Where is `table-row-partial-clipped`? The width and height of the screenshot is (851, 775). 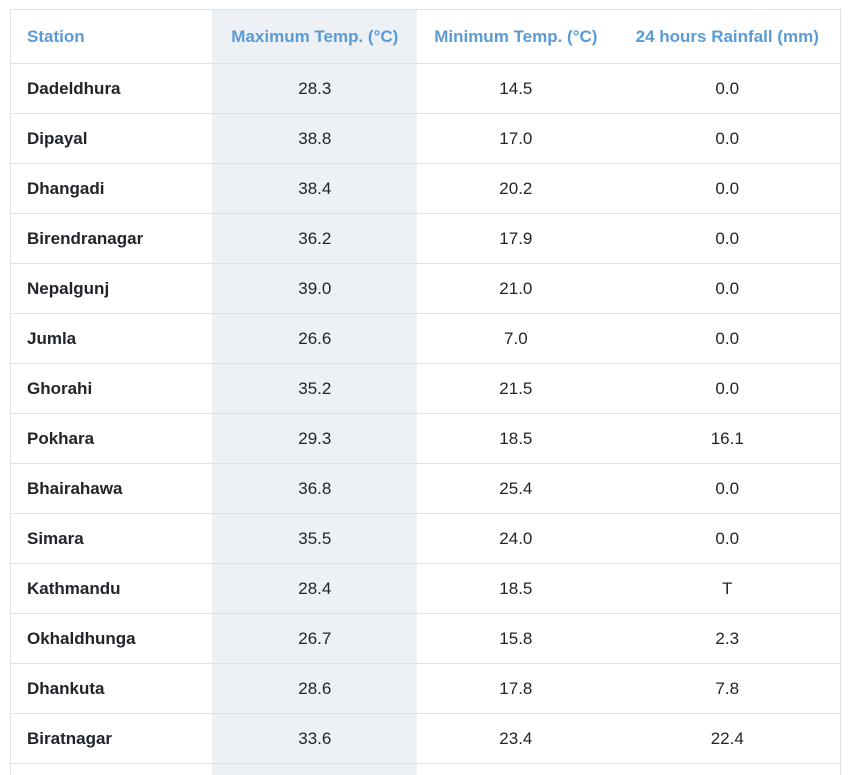 table-row-partial-clipped is located at coordinates (425, 769).